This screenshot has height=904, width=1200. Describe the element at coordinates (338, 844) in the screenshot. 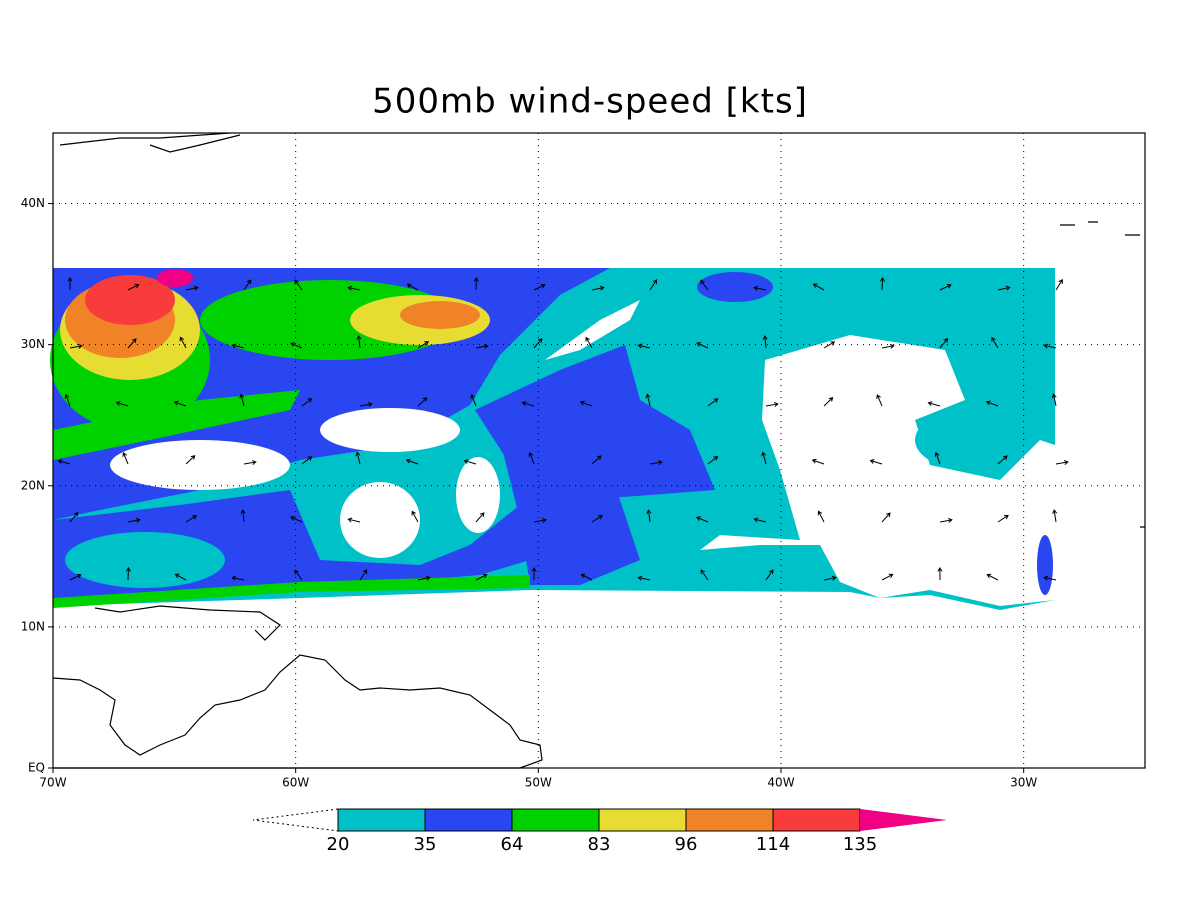

I see `colorbar-label: 20` at that location.